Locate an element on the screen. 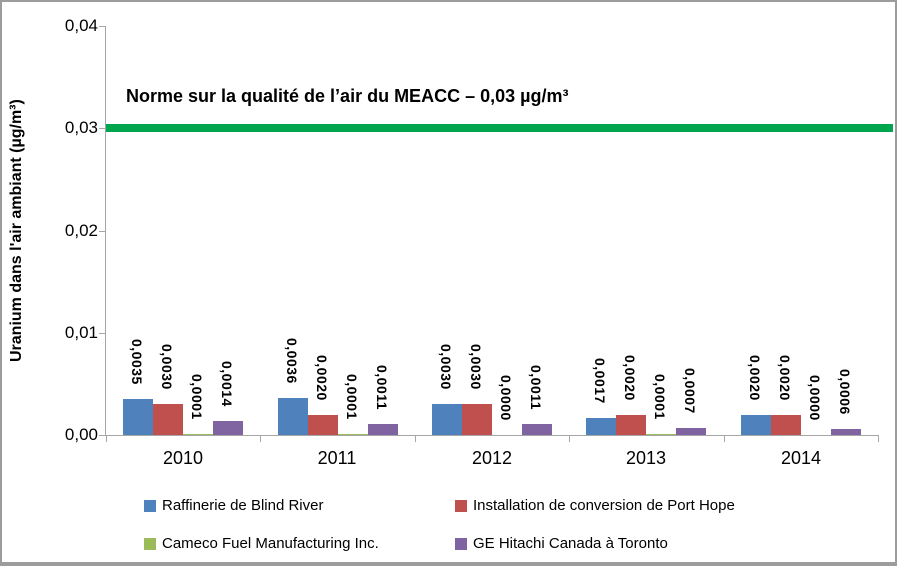 The width and height of the screenshot is (897, 566). legend-item: GE Hitachi Canada à Toronto is located at coordinates (561, 543).